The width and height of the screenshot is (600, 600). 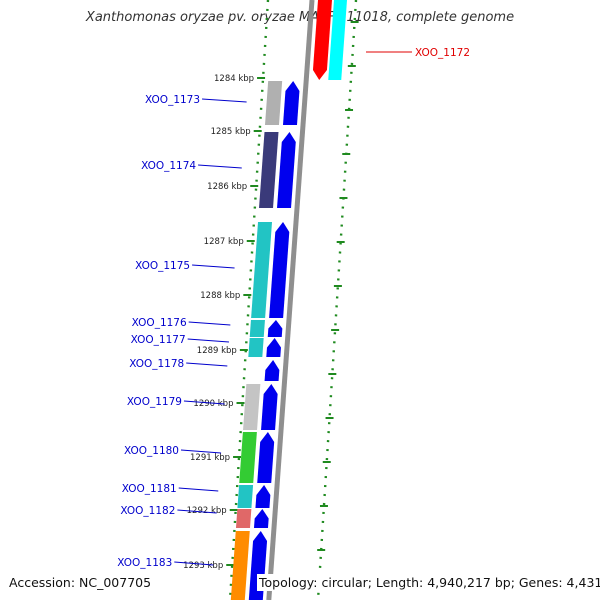 What do you see at coordinates (162, 266) in the screenshot?
I see `gene-label-xoo_1175: XOO_1175` at bounding box center [162, 266].